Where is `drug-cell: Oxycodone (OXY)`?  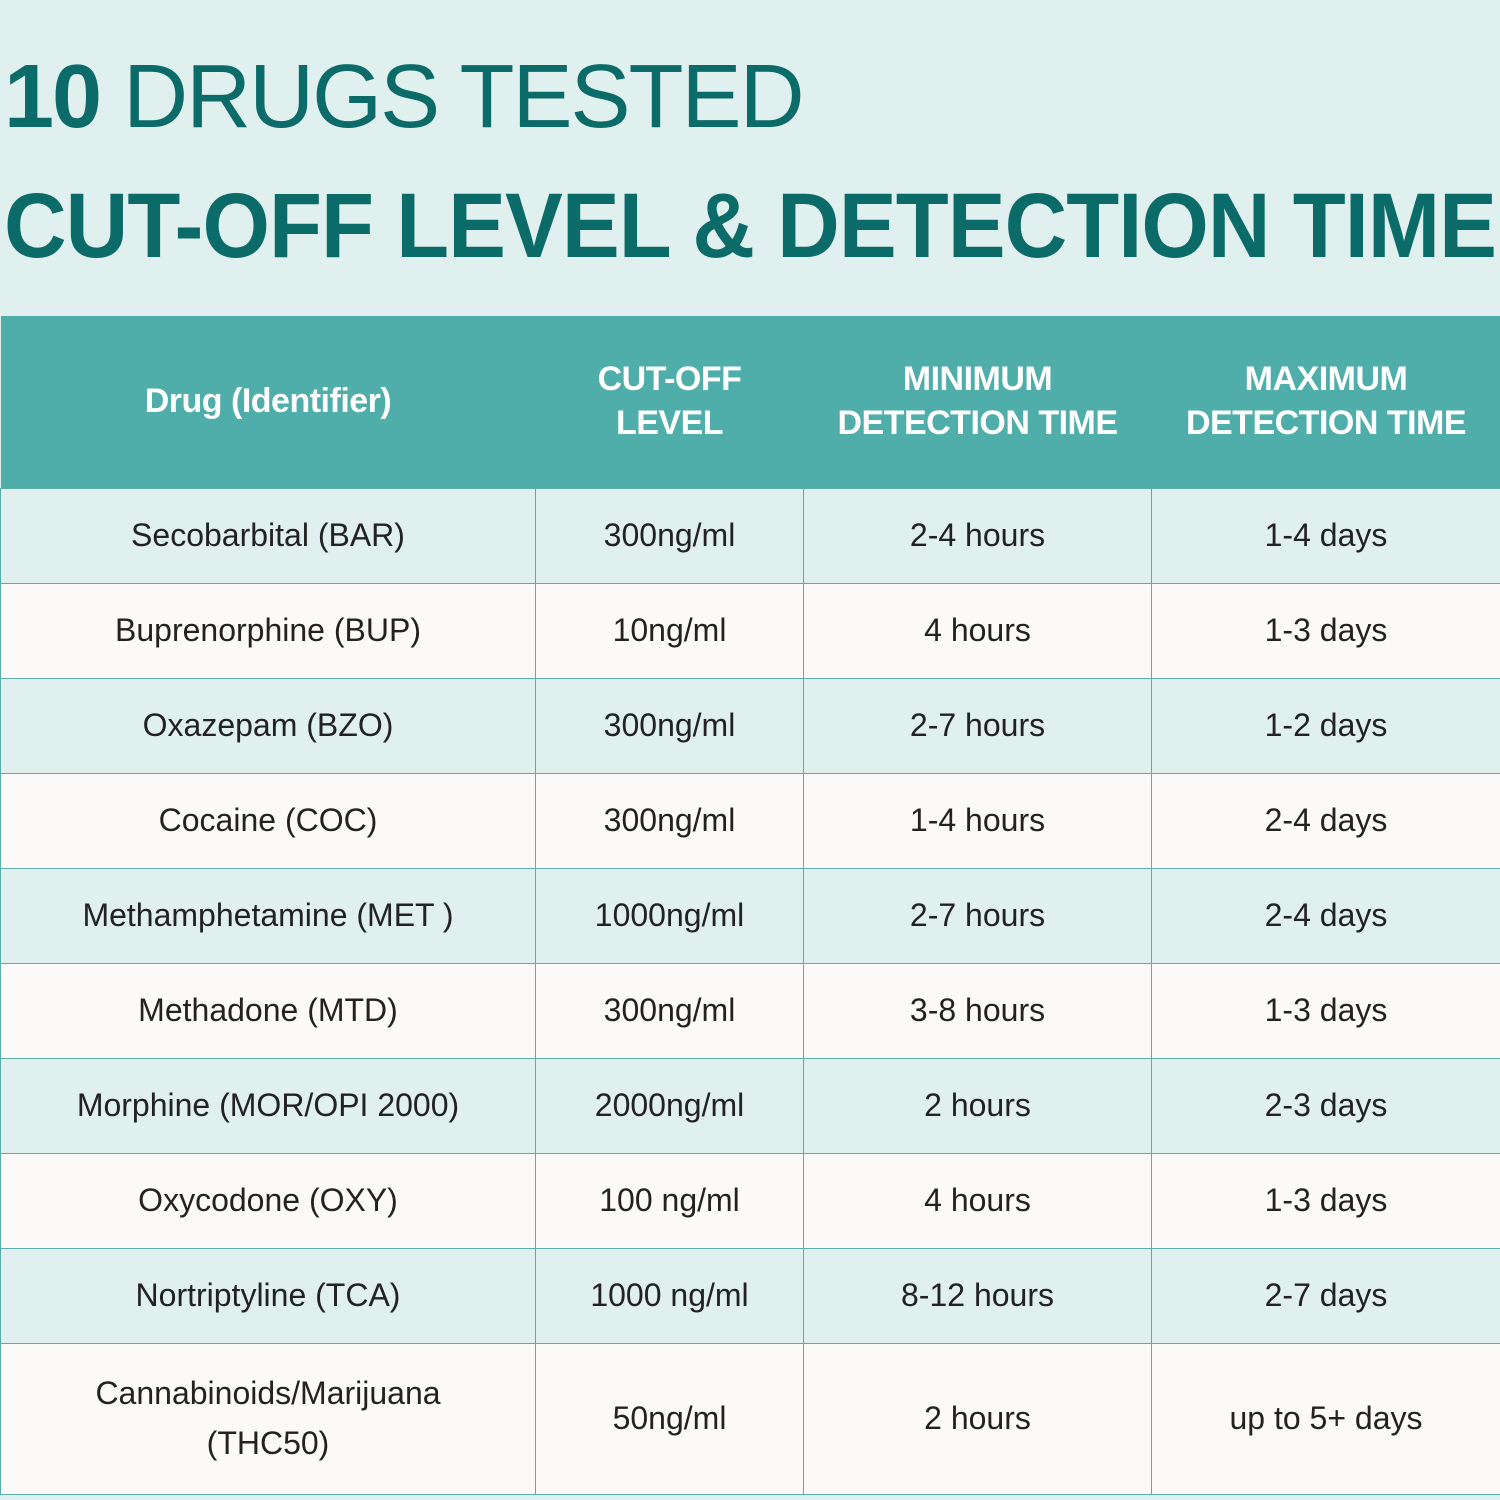 drug-cell: Oxycodone (OXY) is located at coordinates (268, 1201).